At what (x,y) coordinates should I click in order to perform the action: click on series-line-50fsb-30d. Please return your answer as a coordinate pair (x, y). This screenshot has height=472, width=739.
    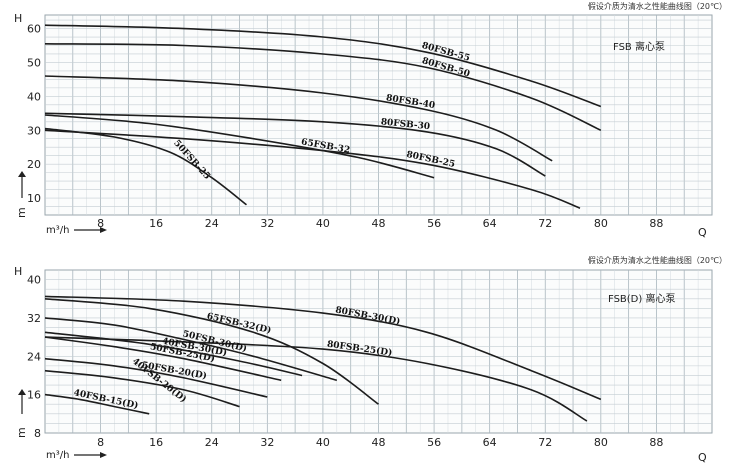
    Looking at the image, I should click on (191, 349).